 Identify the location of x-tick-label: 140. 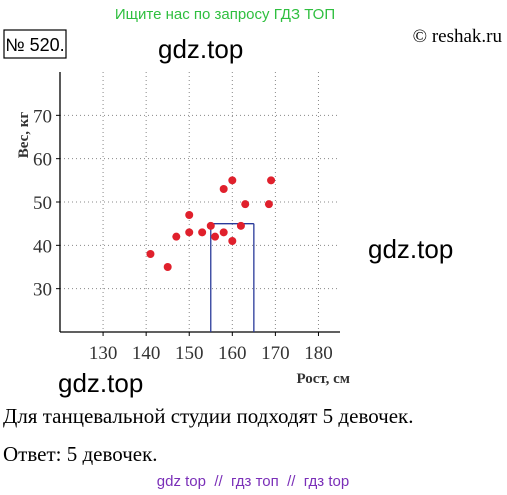
(146, 353).